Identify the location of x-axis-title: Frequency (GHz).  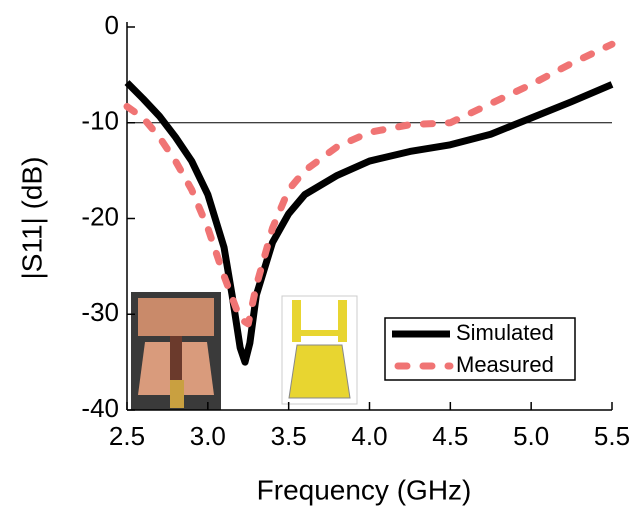
(364, 489).